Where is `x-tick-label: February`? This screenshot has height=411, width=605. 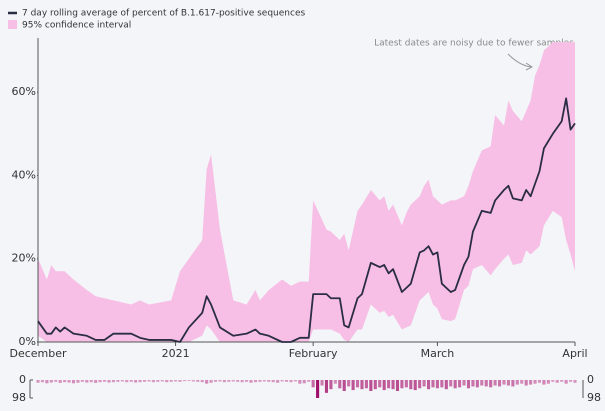 x-tick-label: February is located at coordinates (313, 353).